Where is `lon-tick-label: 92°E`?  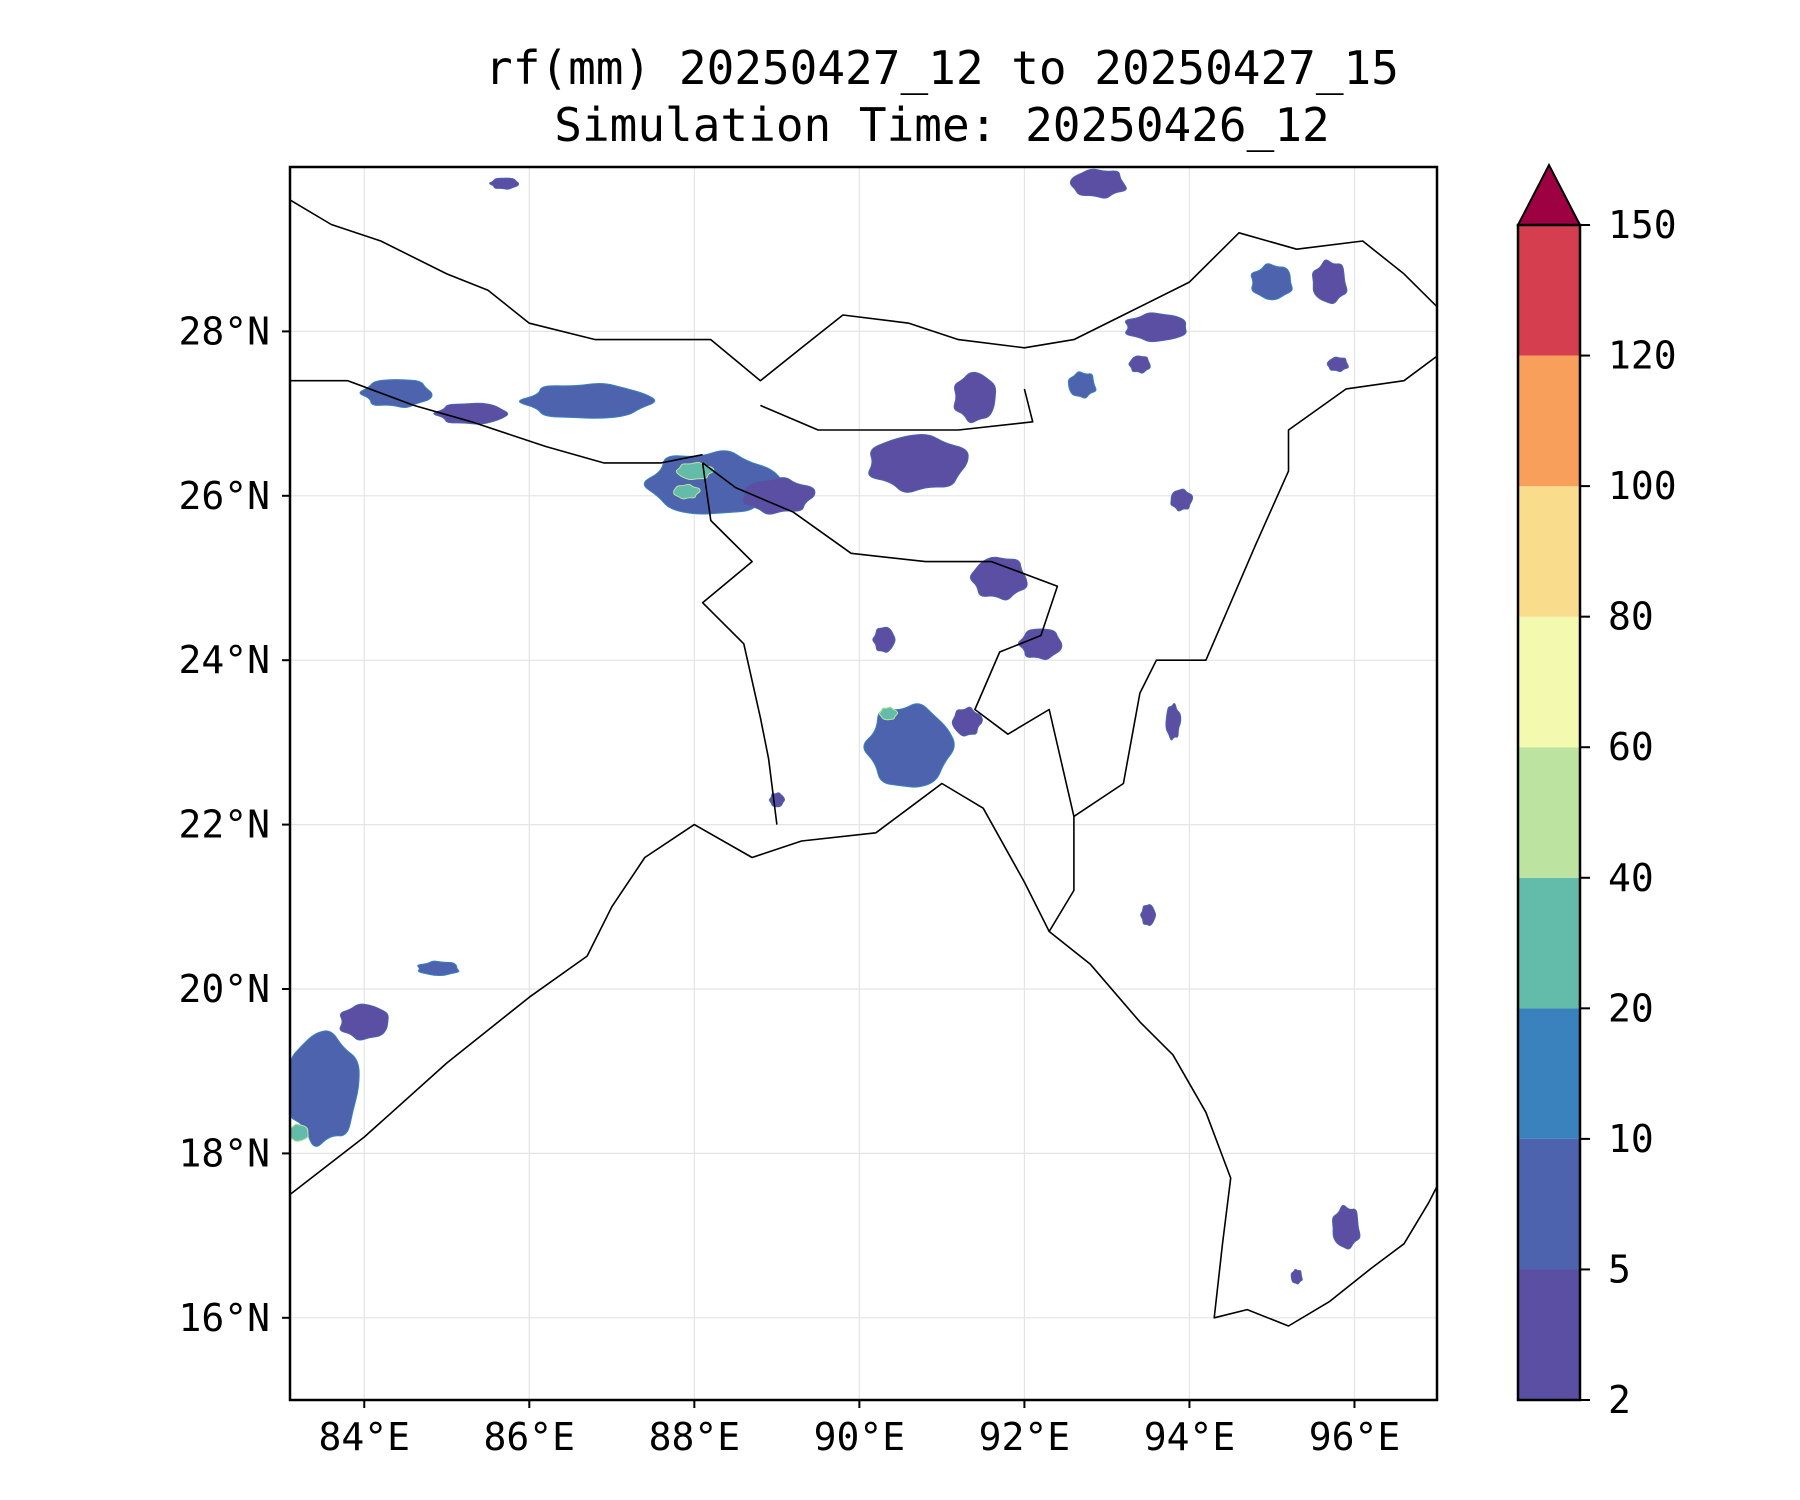
lon-tick-label: 92°E is located at coordinates (1025, 1437).